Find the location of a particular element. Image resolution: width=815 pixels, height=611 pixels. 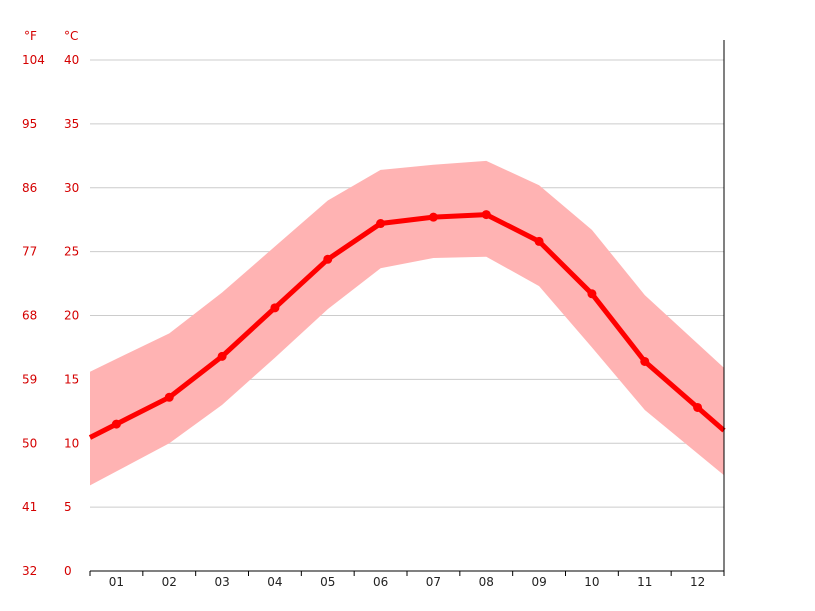

y-tick-f: 95 is located at coordinates (29, 124).